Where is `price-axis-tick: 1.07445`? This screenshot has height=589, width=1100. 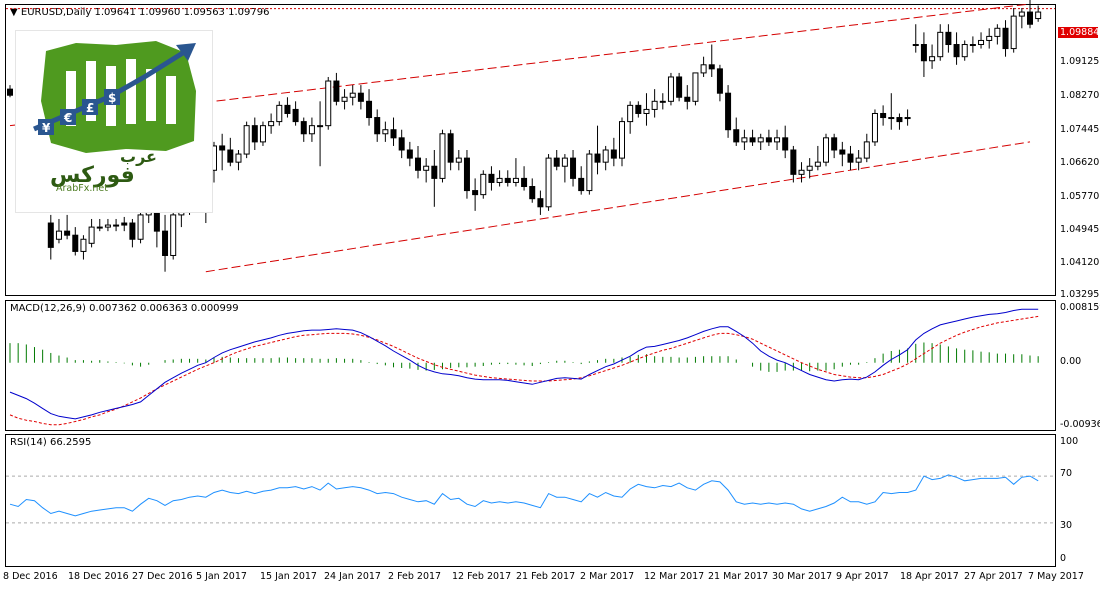
price-axis-tick: 1.07445 is located at coordinates (1080, 129).